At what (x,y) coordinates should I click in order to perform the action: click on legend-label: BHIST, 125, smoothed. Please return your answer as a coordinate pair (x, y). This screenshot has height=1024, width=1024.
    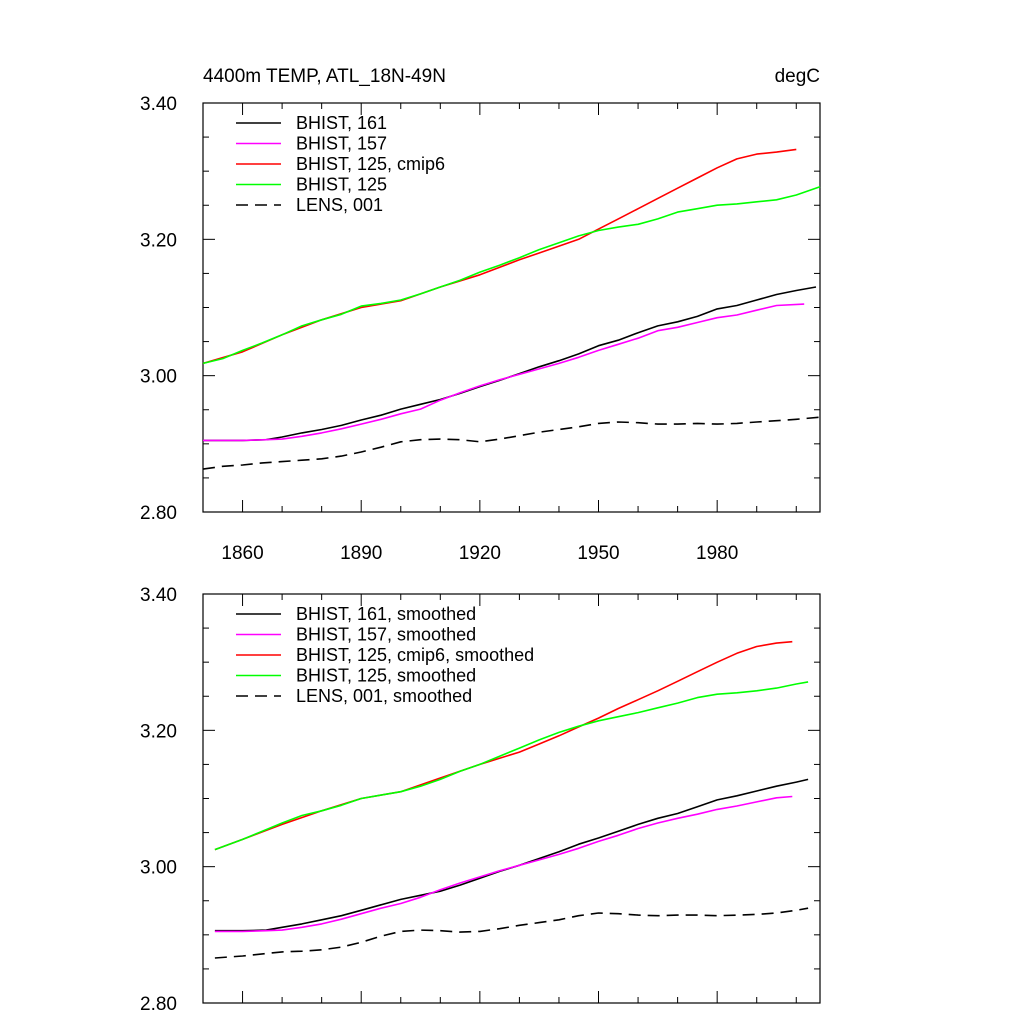
    Looking at the image, I should click on (386, 676).